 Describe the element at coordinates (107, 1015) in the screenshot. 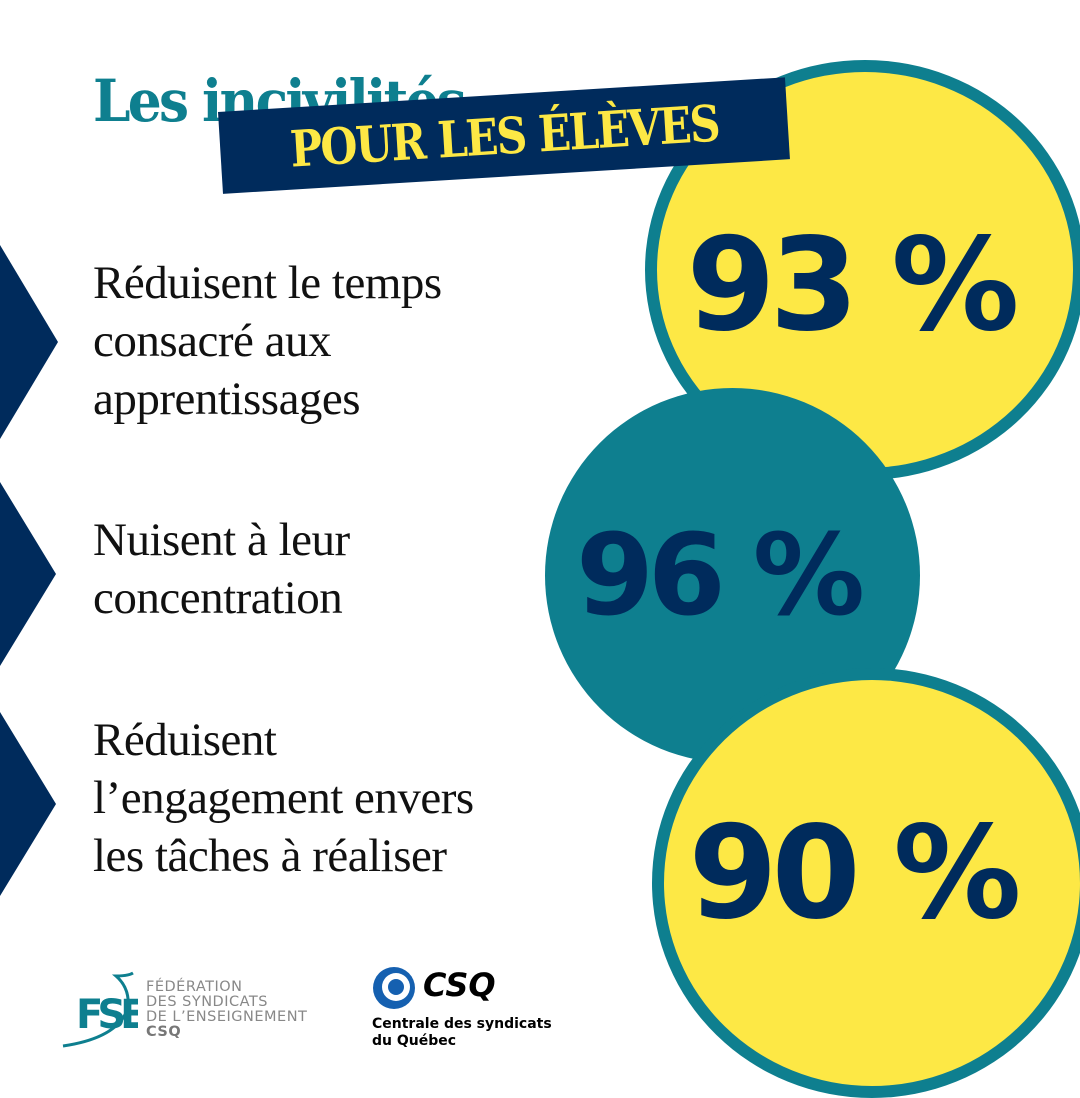

I see `fse-mark: FSE` at that location.